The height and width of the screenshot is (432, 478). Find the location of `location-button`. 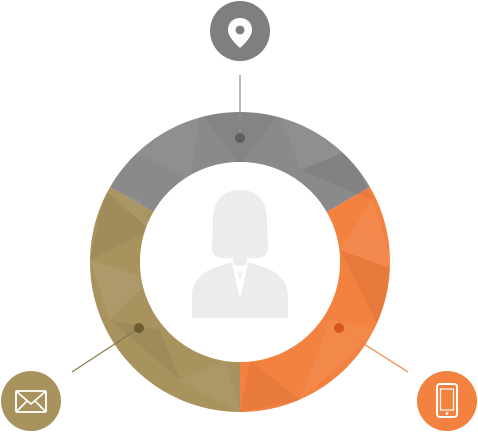

location-button is located at coordinates (240, 31).